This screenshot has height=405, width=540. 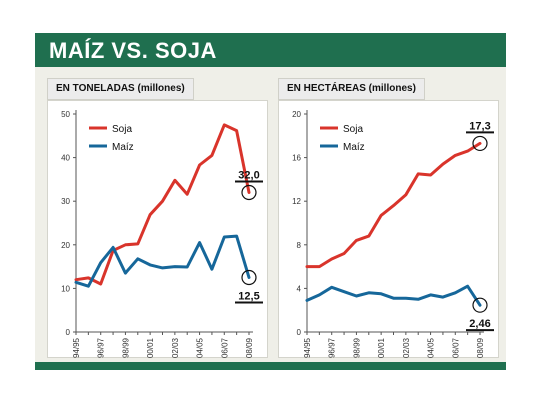 What do you see at coordinates (133, 50) in the screenshot?
I see `main-title: MAÍZ VS. SOJA` at bounding box center [133, 50].